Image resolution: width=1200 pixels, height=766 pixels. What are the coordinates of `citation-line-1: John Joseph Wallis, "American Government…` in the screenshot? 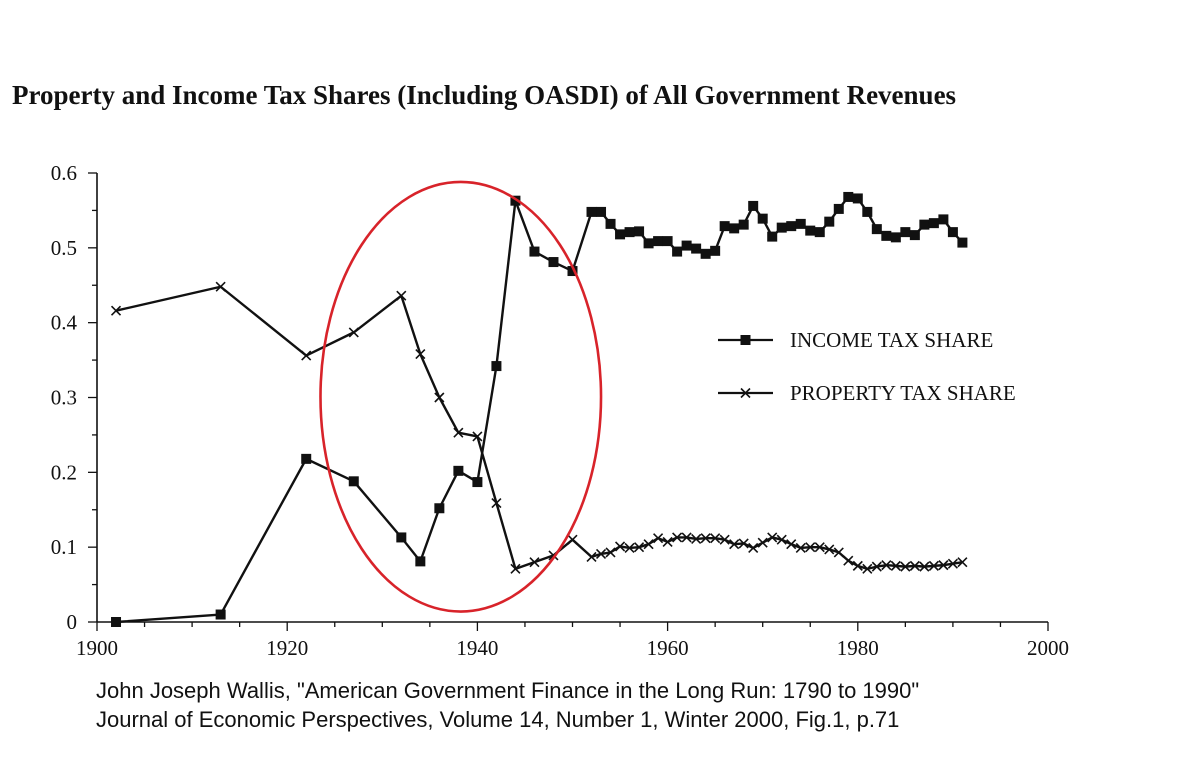 It's located at (508, 690).